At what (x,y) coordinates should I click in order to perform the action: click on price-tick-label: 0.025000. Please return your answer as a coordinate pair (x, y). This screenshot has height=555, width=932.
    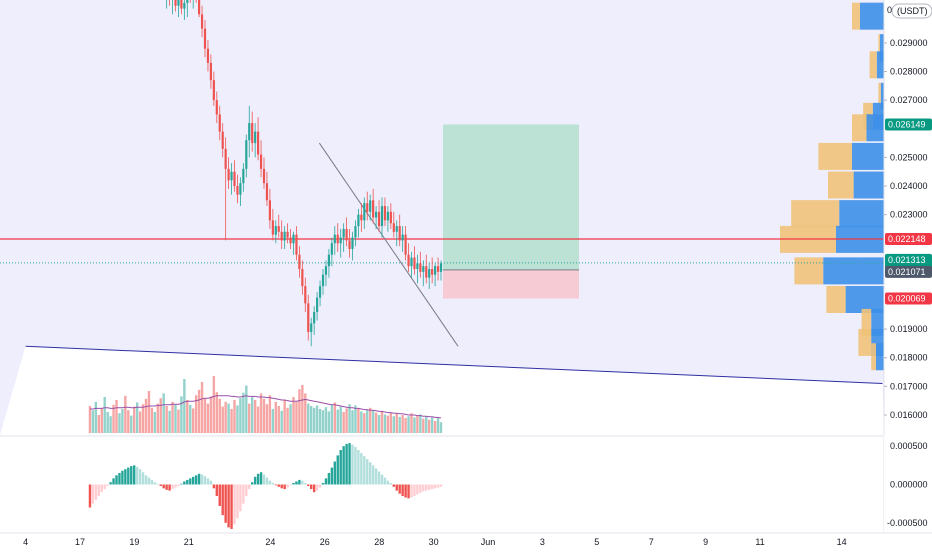
    Looking at the image, I should click on (909, 157).